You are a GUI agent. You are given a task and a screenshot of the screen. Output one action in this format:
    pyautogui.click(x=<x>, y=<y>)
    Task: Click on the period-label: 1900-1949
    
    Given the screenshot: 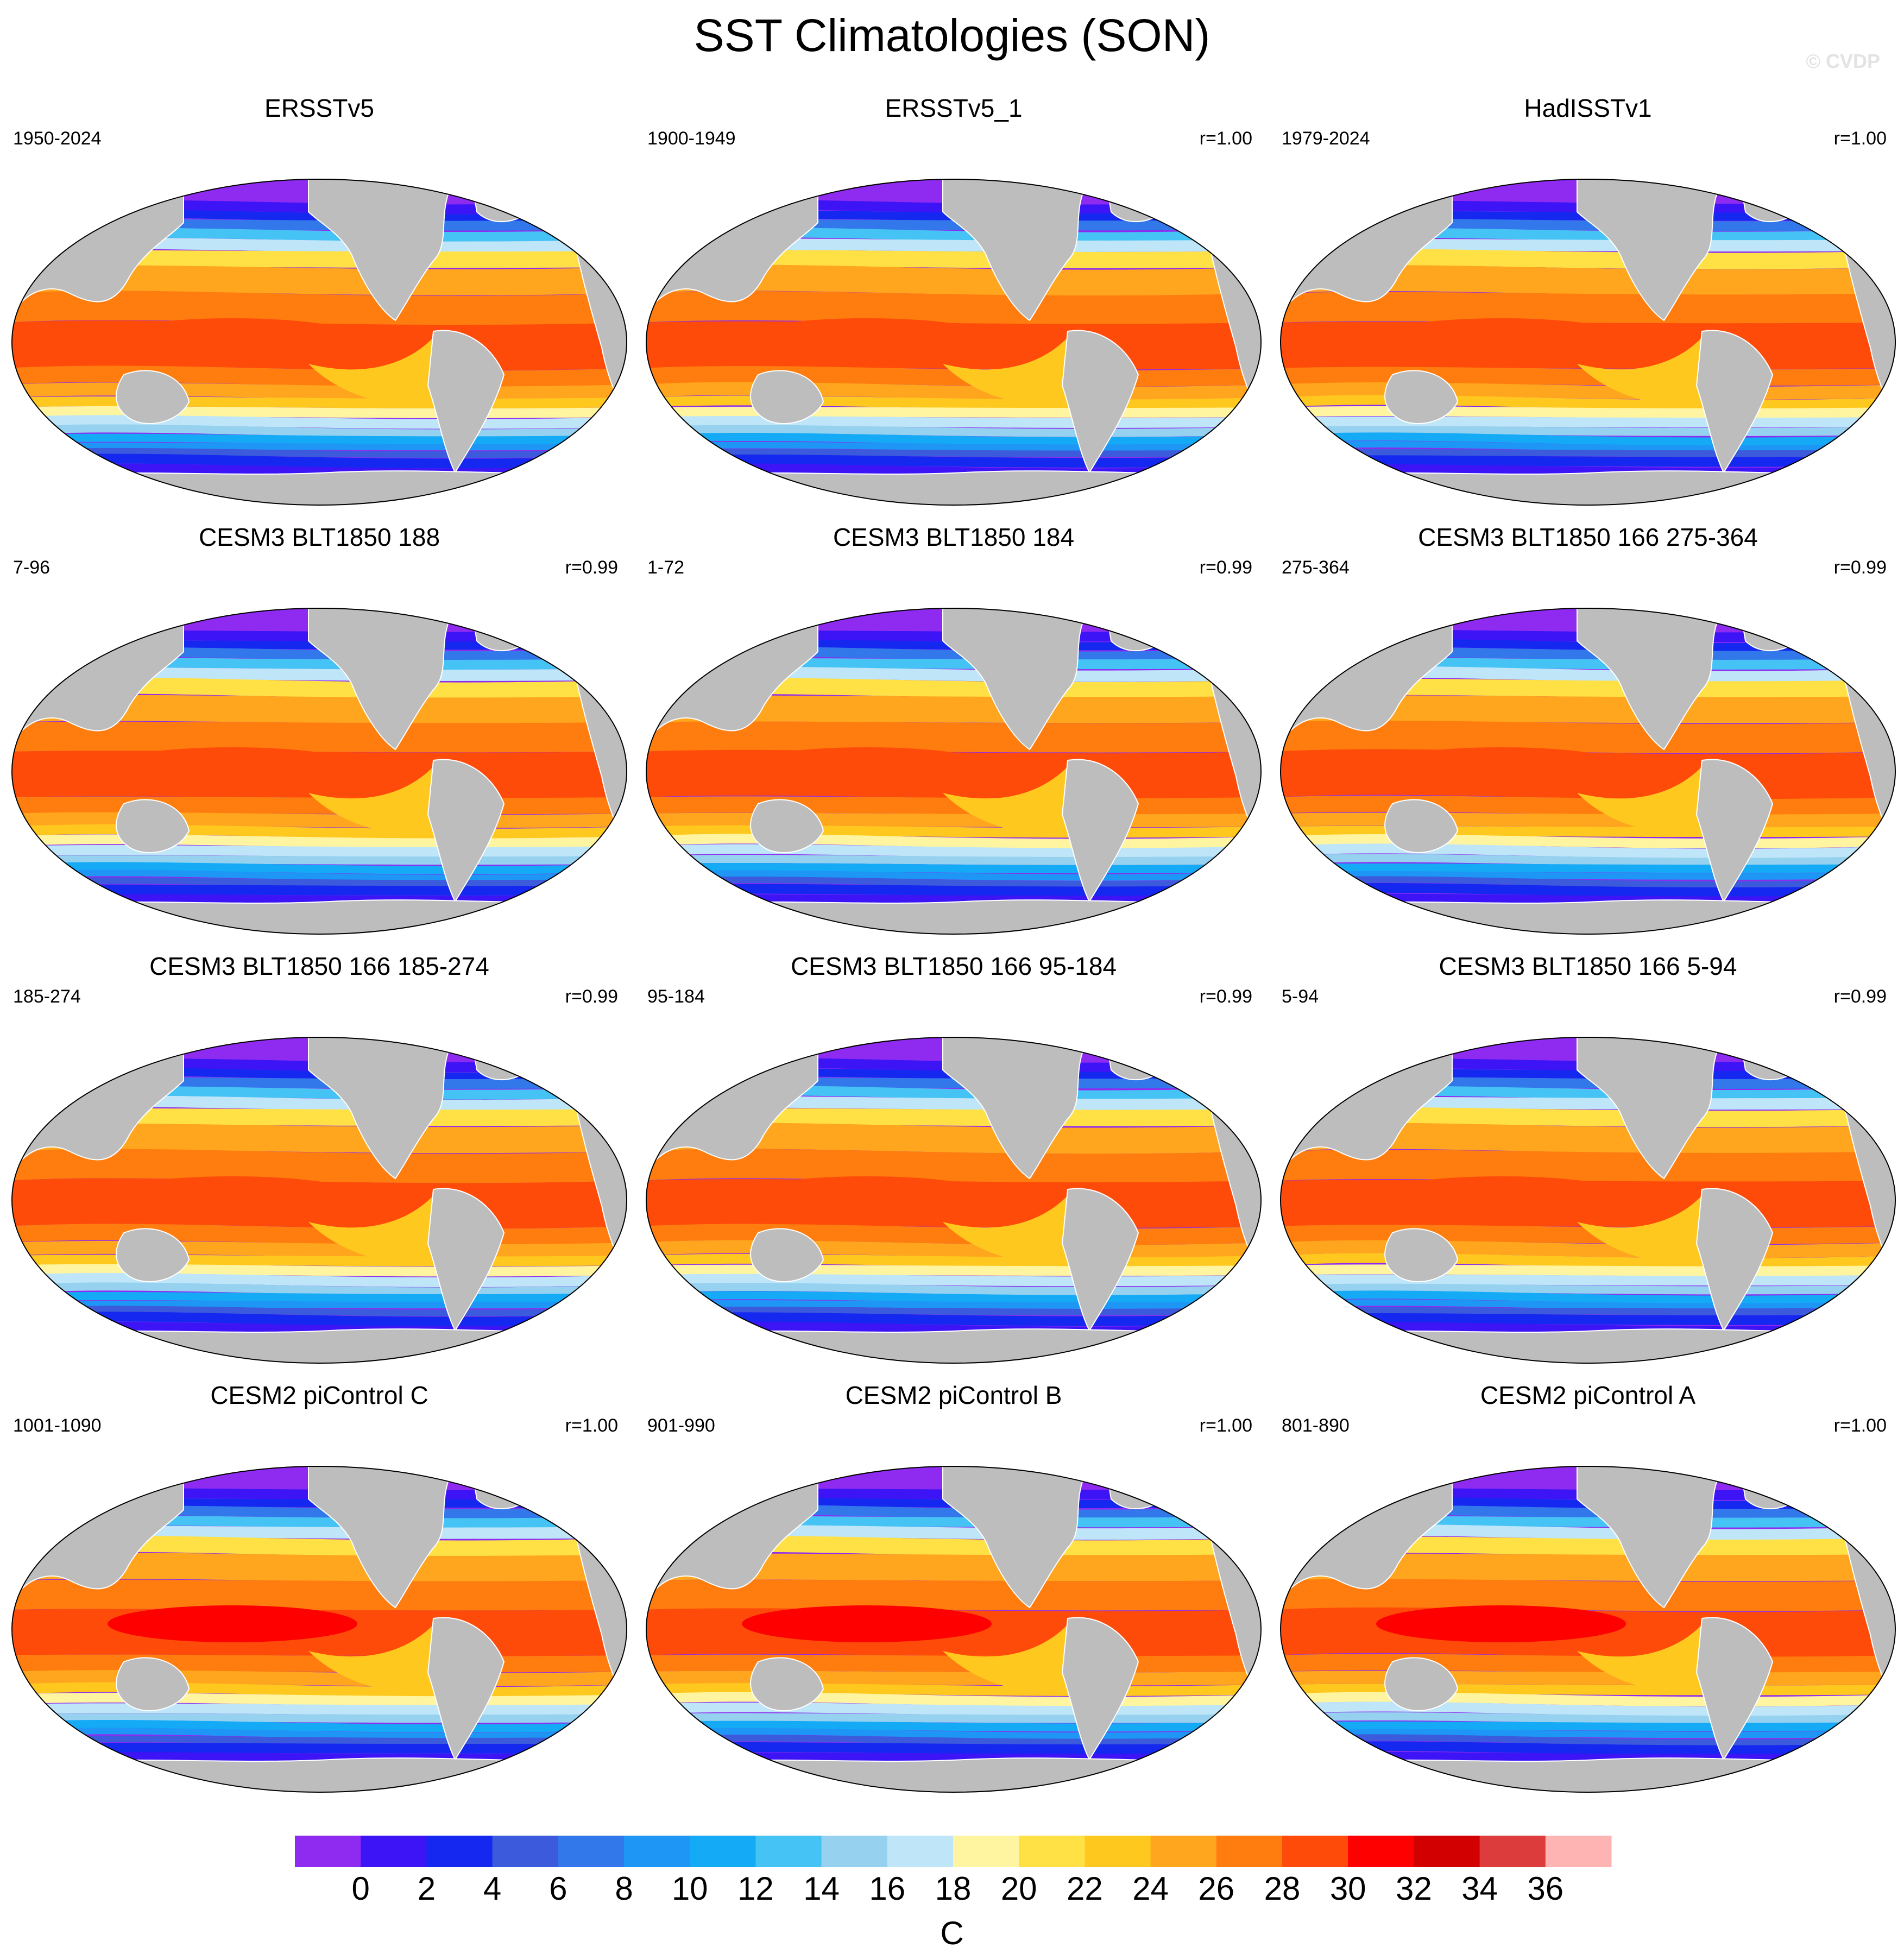 What is the action you would take?
    pyautogui.click(x=691, y=138)
    